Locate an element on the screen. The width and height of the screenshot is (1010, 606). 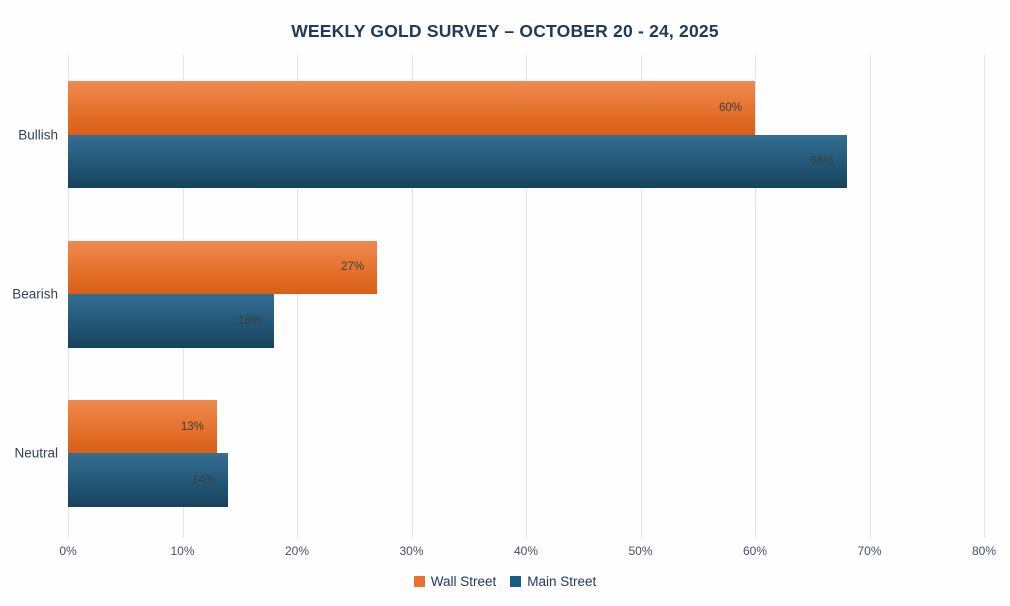
gridline-40% is located at coordinates (526, 296).